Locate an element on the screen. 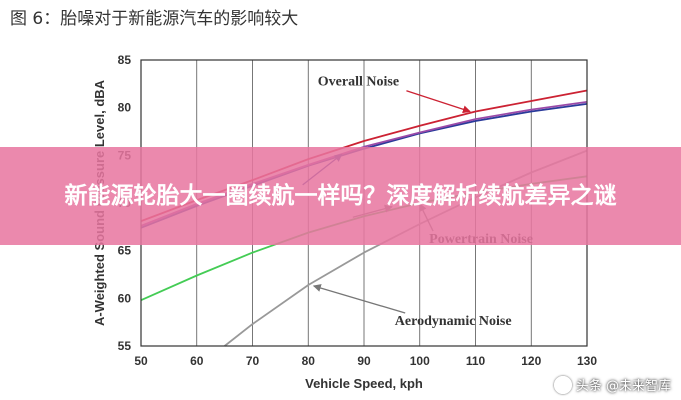 The height and width of the screenshot is (400, 681). x-tick-label: 120 is located at coordinates (531, 361).